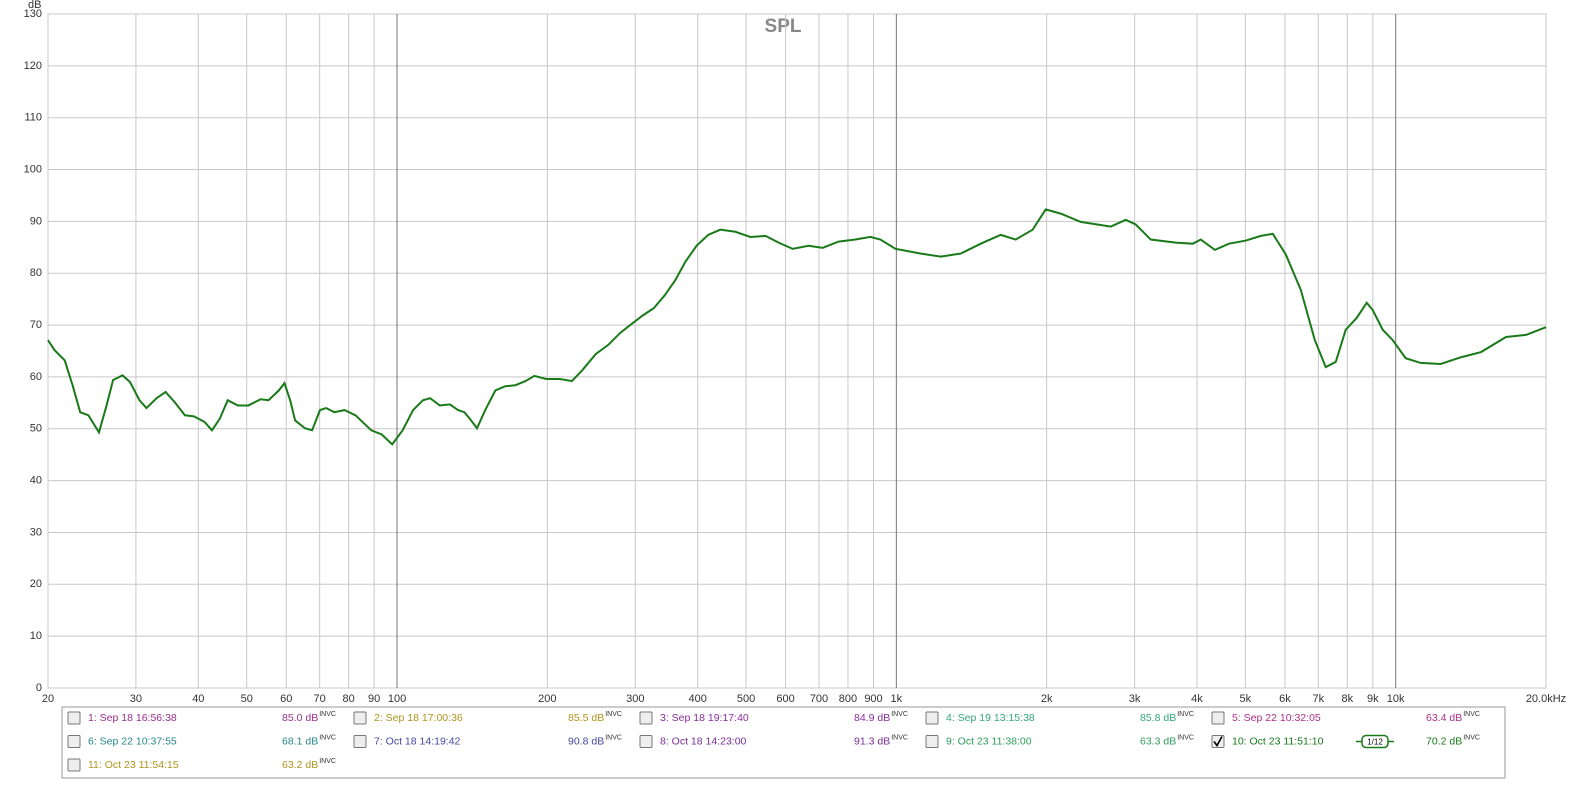 This screenshot has height=798, width=1596. What do you see at coordinates (1285, 699) in the screenshot?
I see `x-tick-label: 6k` at bounding box center [1285, 699].